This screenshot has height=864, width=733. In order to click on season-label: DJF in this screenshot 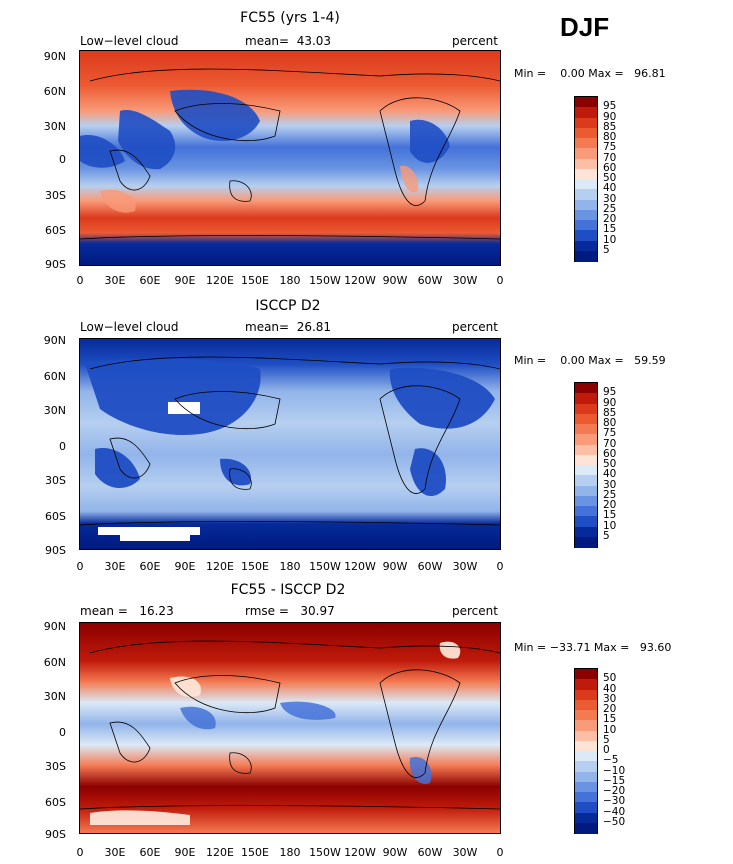, I will do `click(585, 27)`.